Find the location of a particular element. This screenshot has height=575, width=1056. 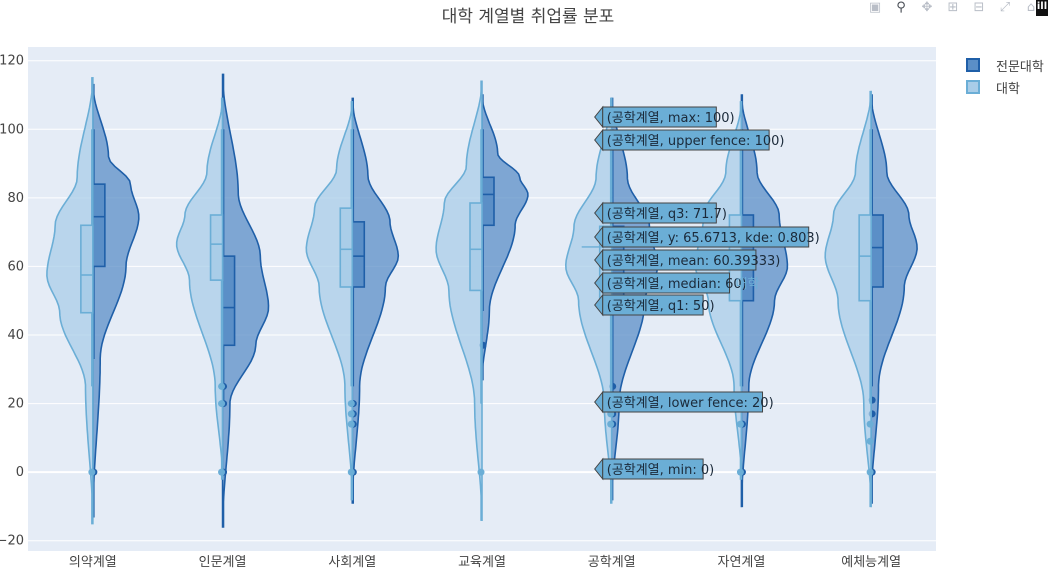

hover-trace-label: 대학 is located at coordinates (748, 284).